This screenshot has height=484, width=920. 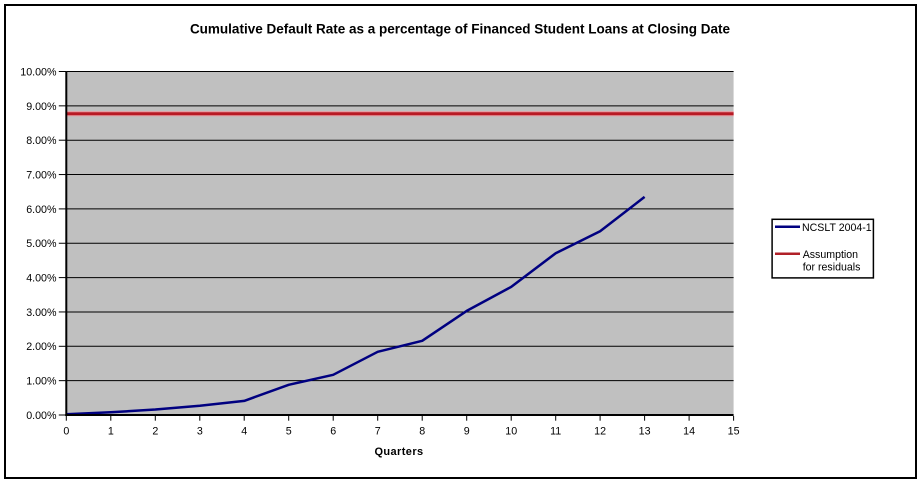 What do you see at coordinates (832, 267) in the screenshot?
I see `svg-text: for residuals` at bounding box center [832, 267].